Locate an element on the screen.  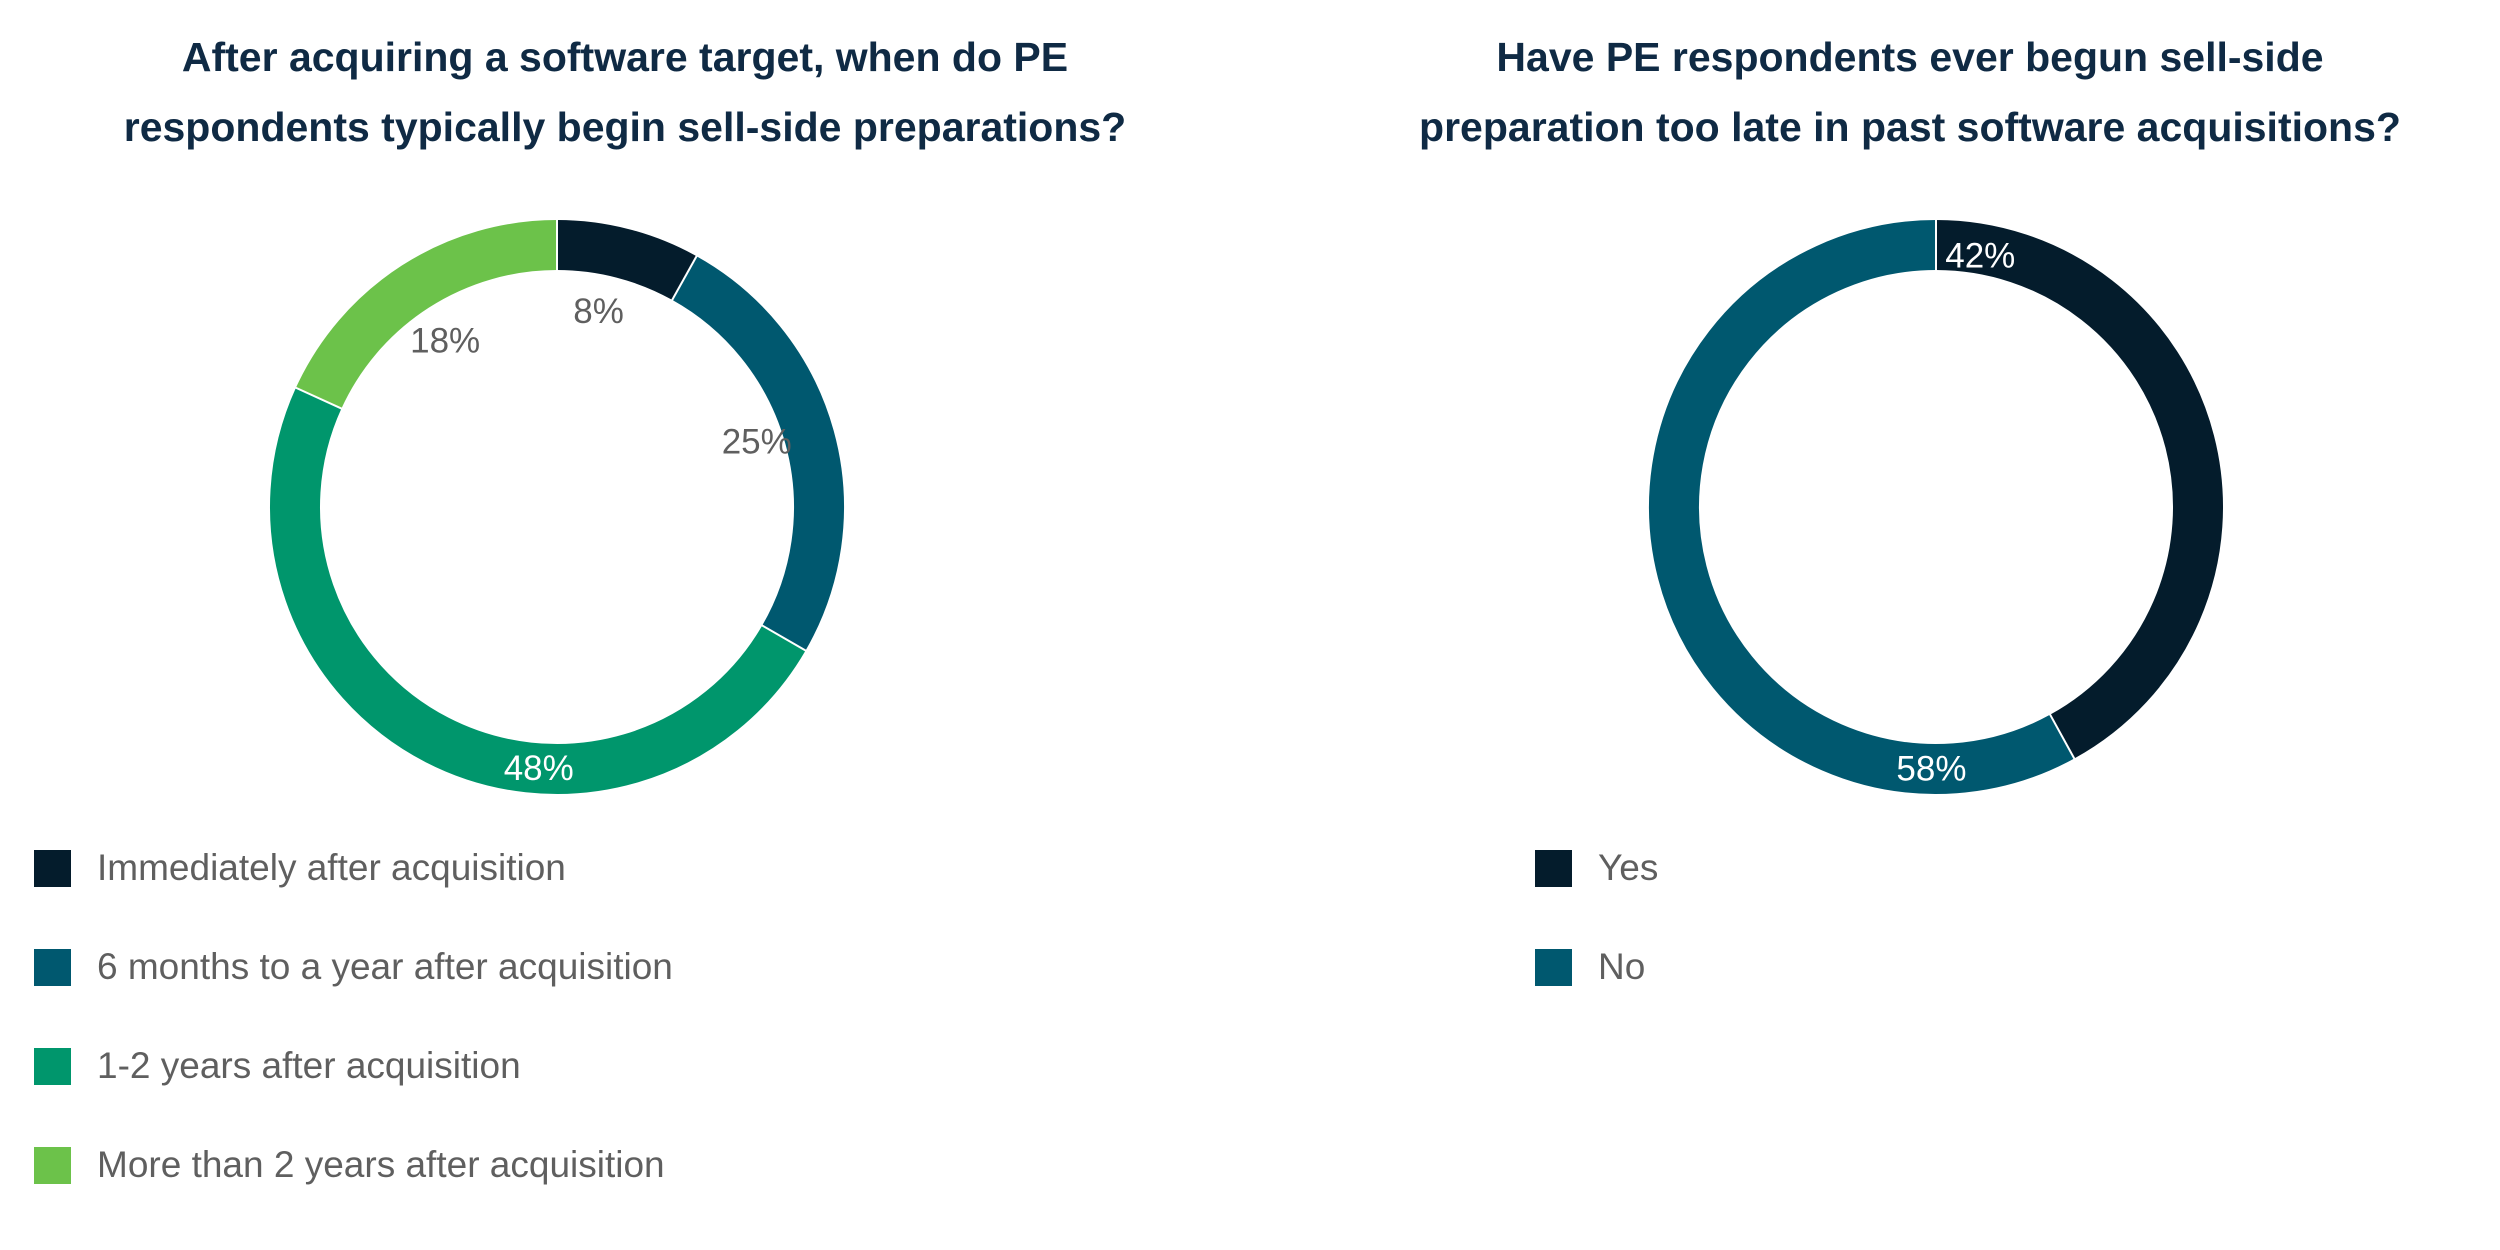
legend-item-1-2-years: 1-2 years after acquisition is located at coordinates (353, 1065).